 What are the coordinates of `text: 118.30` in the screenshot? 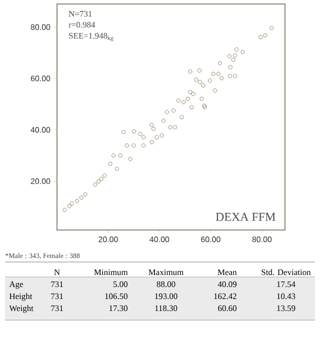 It's located at (166, 308).